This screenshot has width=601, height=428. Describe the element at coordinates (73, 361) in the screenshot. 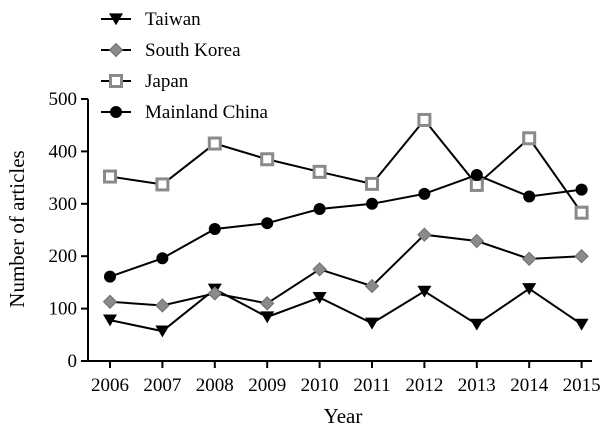

I see `y-tick-label: 0` at that location.